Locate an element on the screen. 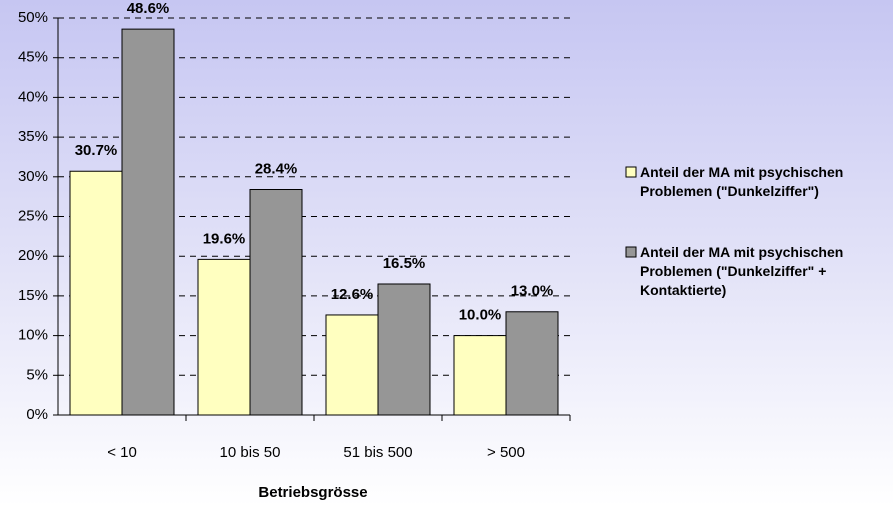 This screenshot has height=506, width=893. y-tick-label: 35% is located at coordinates (33, 136).